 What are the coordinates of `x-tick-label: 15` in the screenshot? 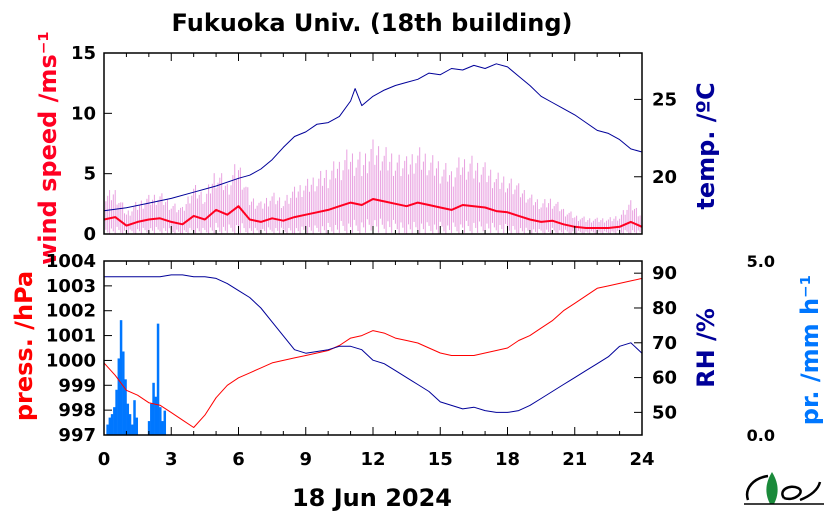 It's located at (440, 459).